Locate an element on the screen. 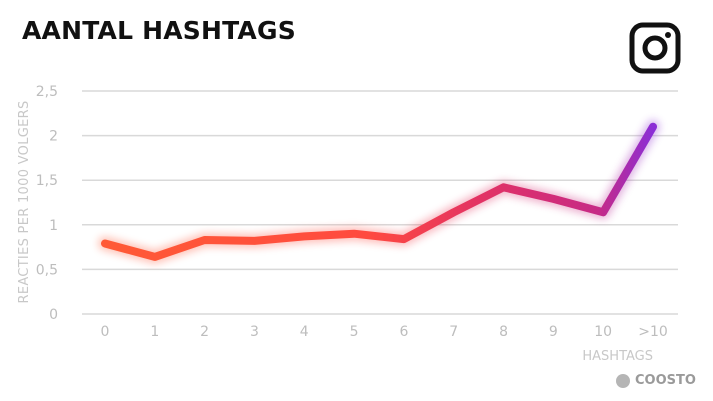 This screenshot has width=713, height=401. x-tick-label: >10 is located at coordinates (653, 332).